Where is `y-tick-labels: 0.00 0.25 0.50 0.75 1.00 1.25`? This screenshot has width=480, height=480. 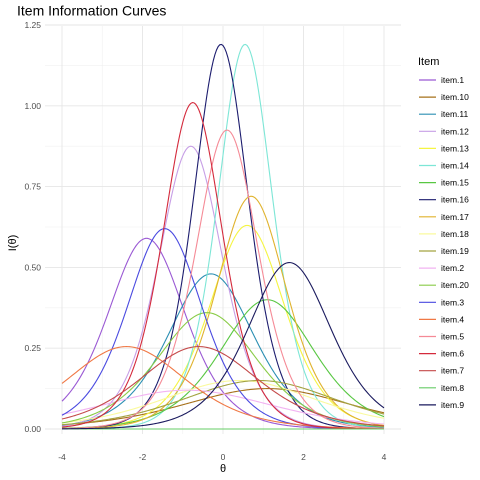
y-tick-labels: 0.00 0.25 0.50 0.75 1.00 1.25 is located at coordinates (32, 227).